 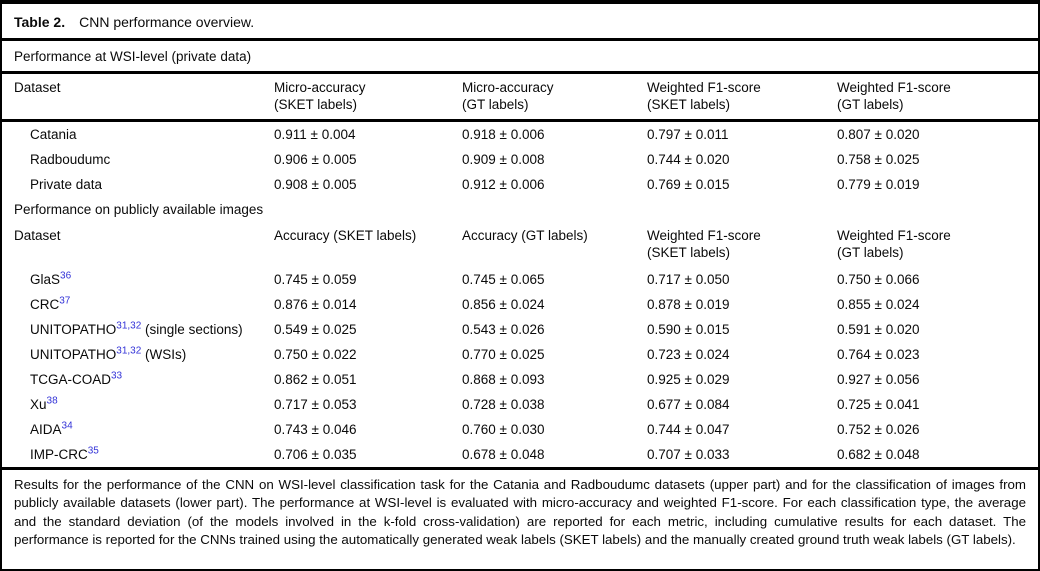 I want to click on dataset-name: Xu, so click(x=38, y=404).